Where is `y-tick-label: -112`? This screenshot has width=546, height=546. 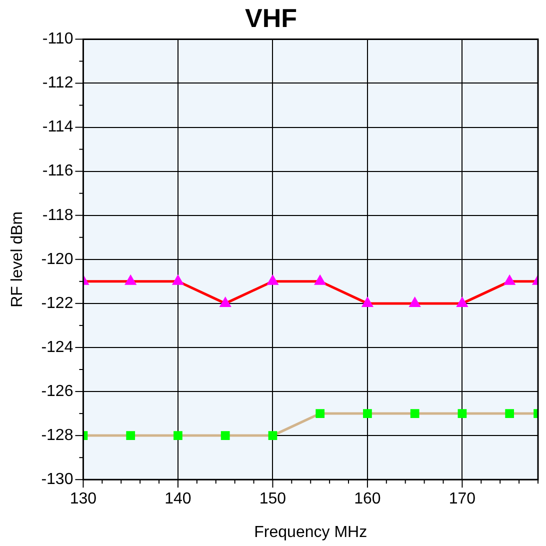
y-tick-label: -112 is located at coordinates (58, 83).